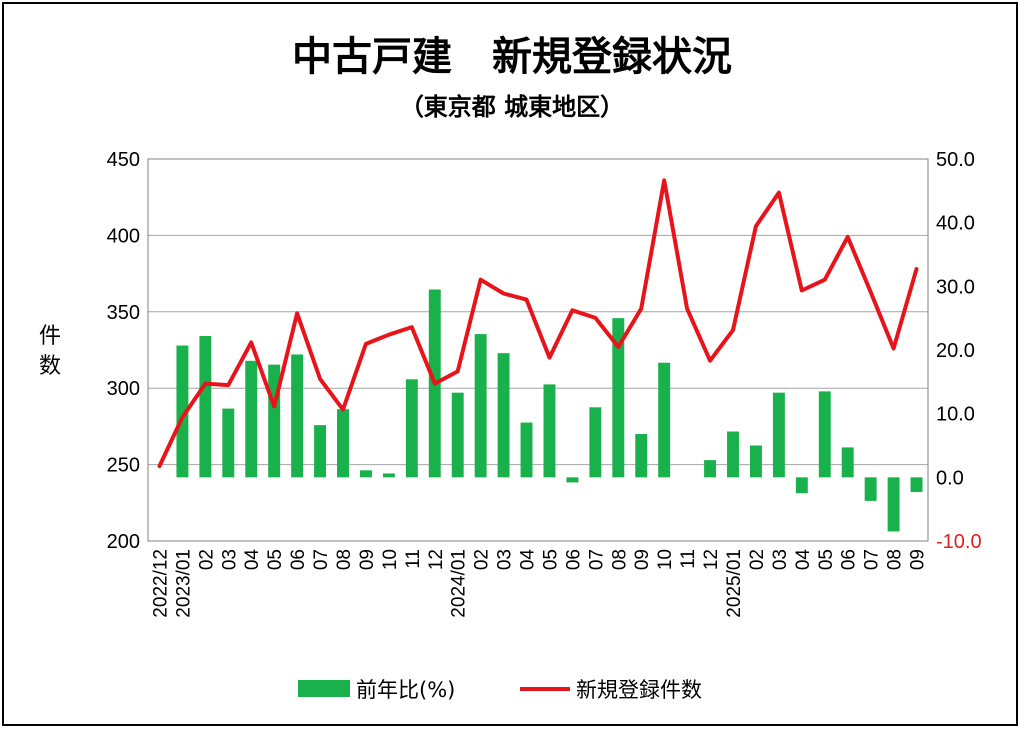 The image size is (1024, 732). What do you see at coordinates (639, 690) in the screenshot?
I see `legend-line-label: 新規登録件数` at bounding box center [639, 690].